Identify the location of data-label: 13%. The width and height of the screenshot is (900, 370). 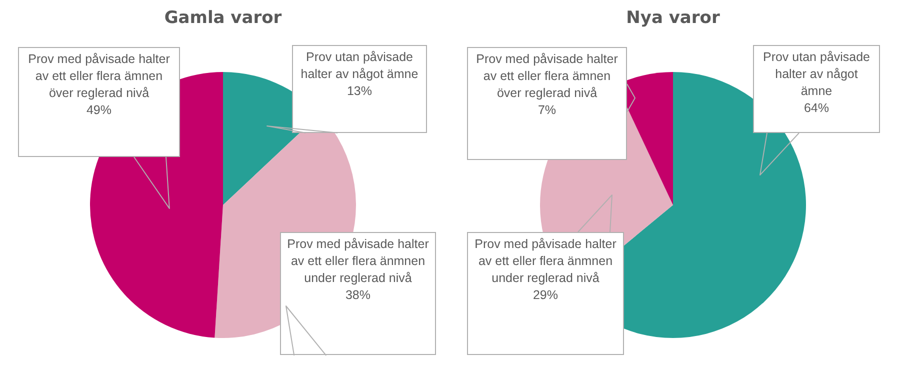
(360, 91).